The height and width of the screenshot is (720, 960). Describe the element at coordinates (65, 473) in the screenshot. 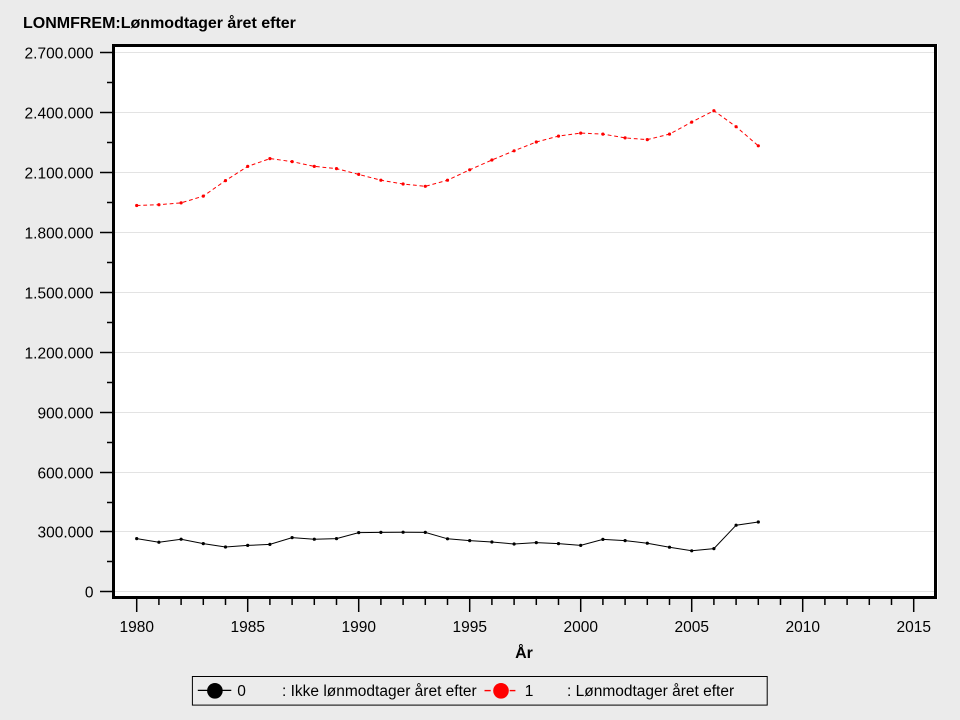

I see `svg-text: 600.000` at that location.